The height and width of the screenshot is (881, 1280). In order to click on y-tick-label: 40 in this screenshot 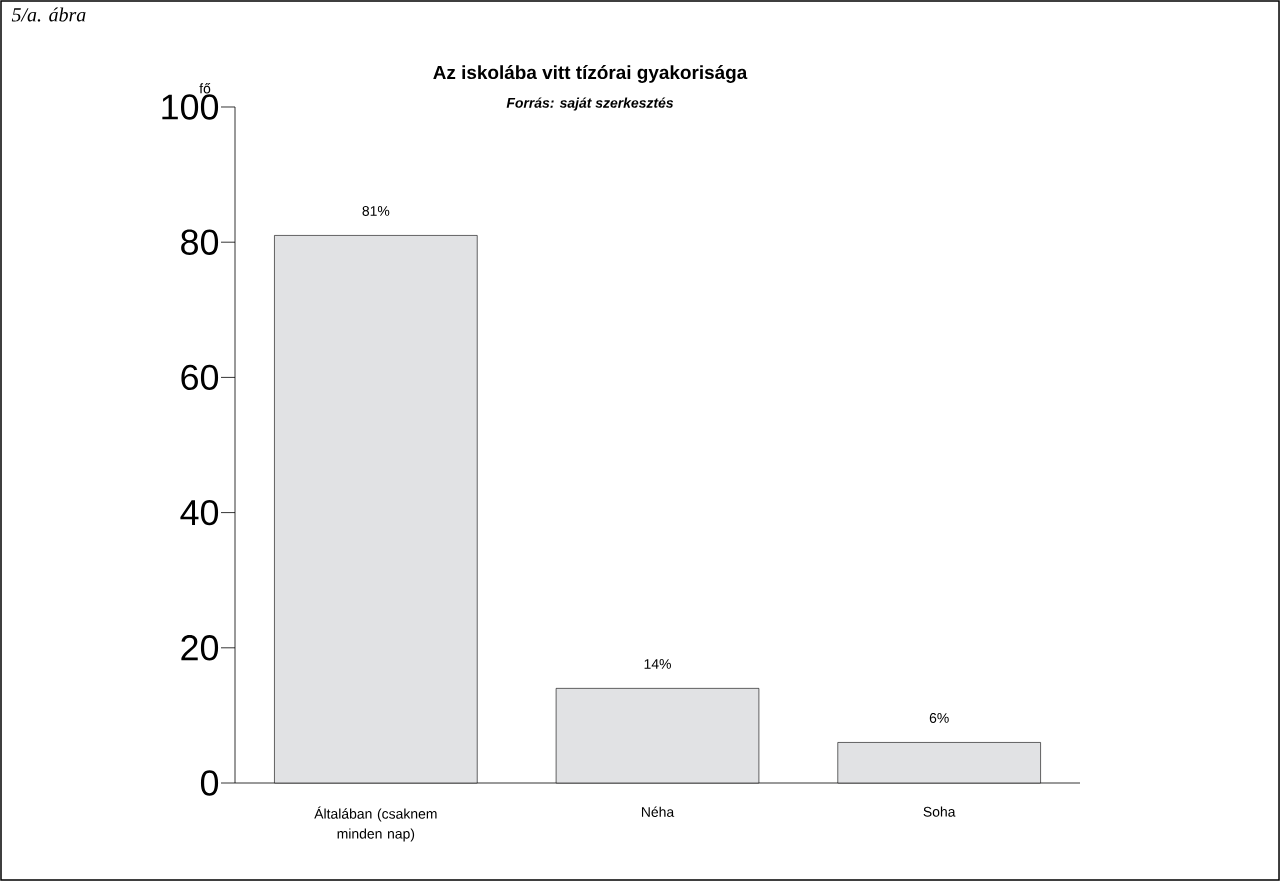, I will do `click(199, 512)`.